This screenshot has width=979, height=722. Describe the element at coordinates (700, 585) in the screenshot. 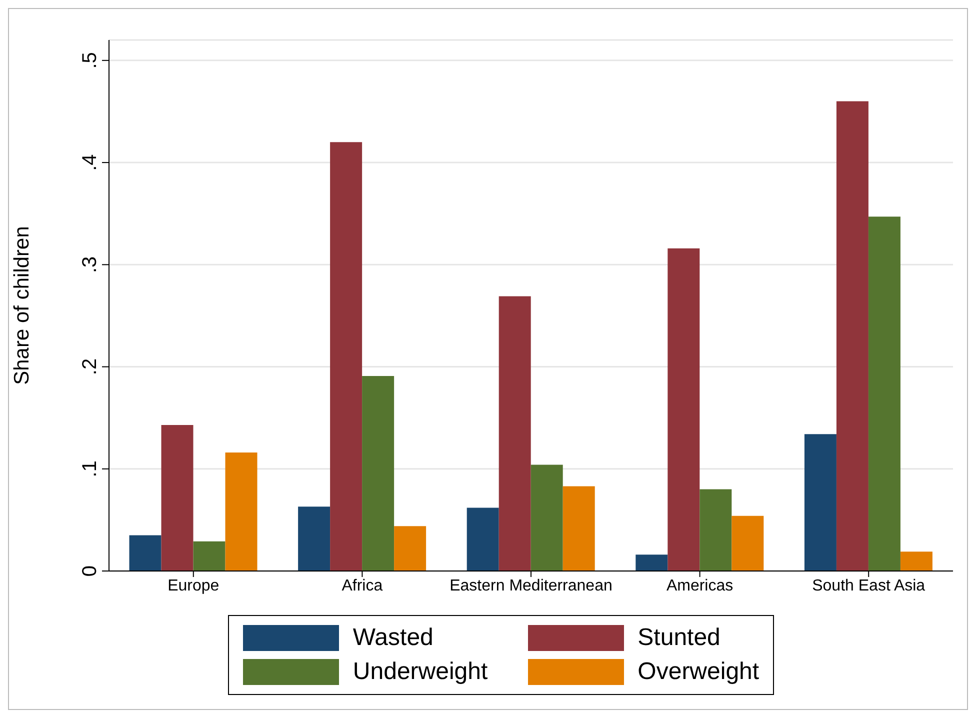

I see `x-tick-label: Americas` at that location.